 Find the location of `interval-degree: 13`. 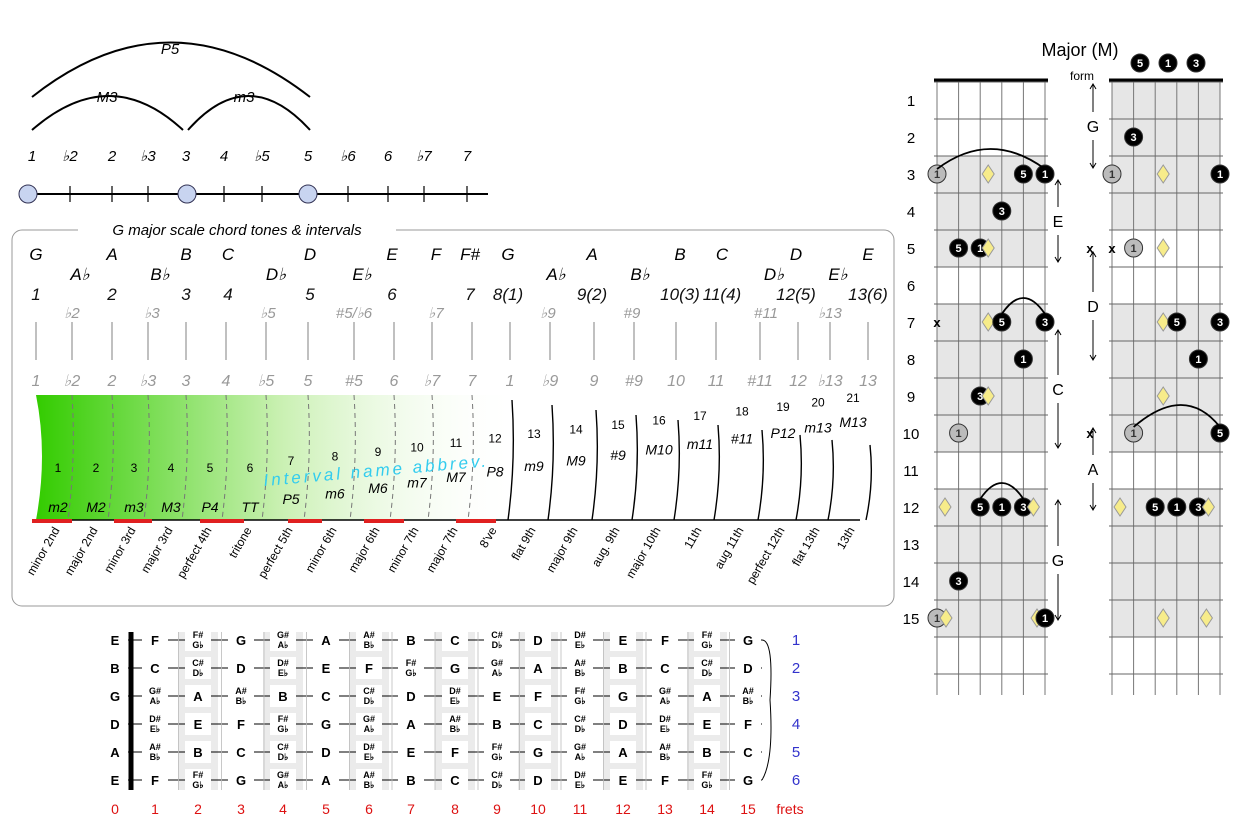

interval-degree: 13 is located at coordinates (868, 381).